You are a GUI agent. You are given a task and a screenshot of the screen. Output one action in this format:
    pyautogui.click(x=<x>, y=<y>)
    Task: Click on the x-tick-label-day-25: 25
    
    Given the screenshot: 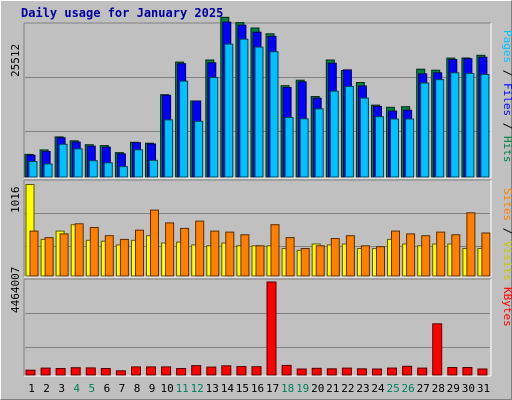 What is the action you would take?
    pyautogui.click(x=392, y=388)
    